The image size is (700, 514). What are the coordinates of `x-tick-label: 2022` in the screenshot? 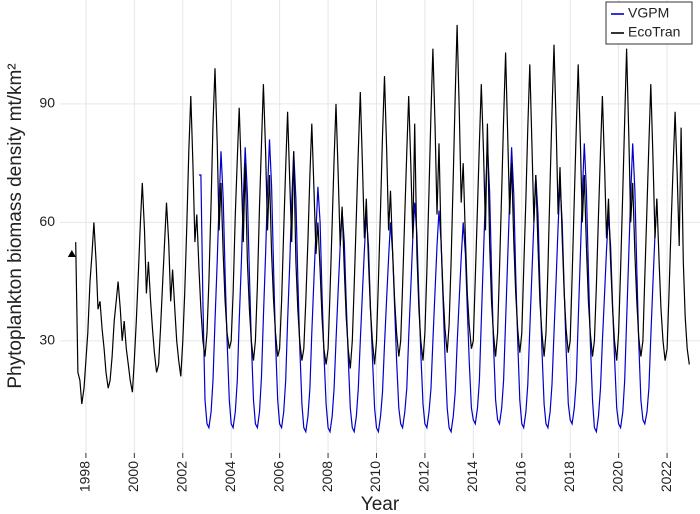 It's located at (666, 476).